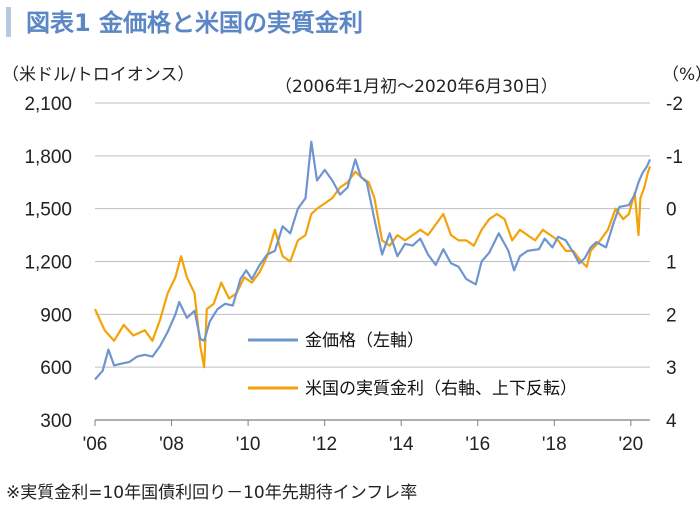  What do you see at coordinates (674, 104) in the screenshot?
I see `right-tick-label: -2` at bounding box center [674, 104].